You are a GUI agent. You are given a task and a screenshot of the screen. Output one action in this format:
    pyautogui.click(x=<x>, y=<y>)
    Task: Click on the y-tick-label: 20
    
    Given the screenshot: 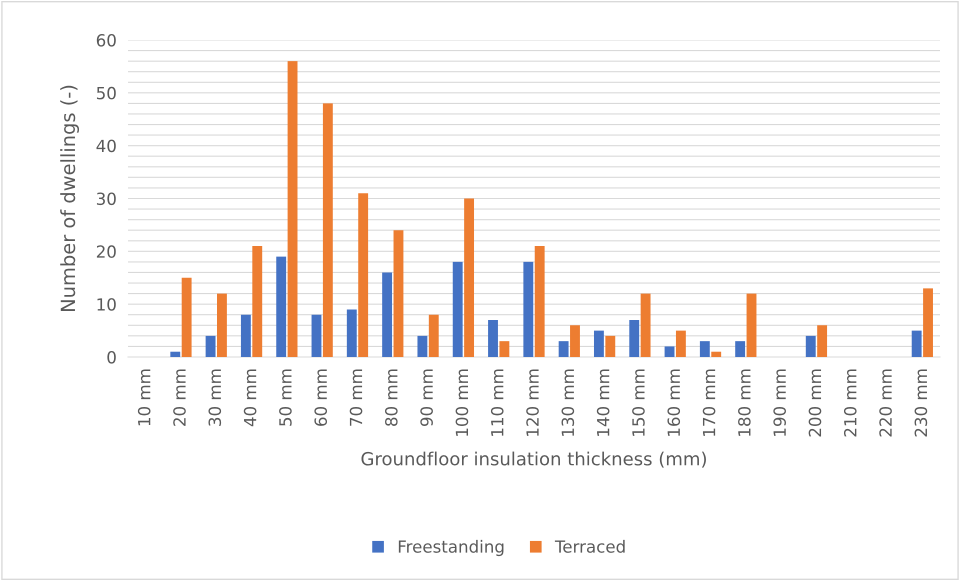 What is the action you would take?
    pyautogui.click(x=106, y=251)
    